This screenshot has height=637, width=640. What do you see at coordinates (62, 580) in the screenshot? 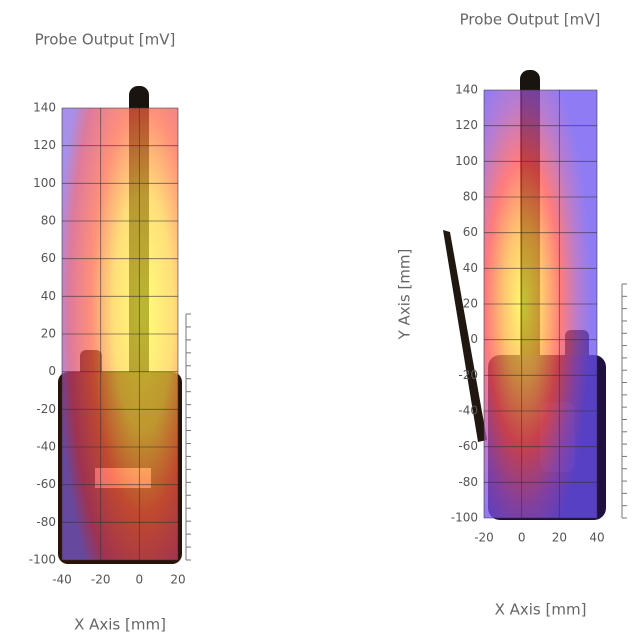
I see `x-tick-label: -40` at bounding box center [62, 580].